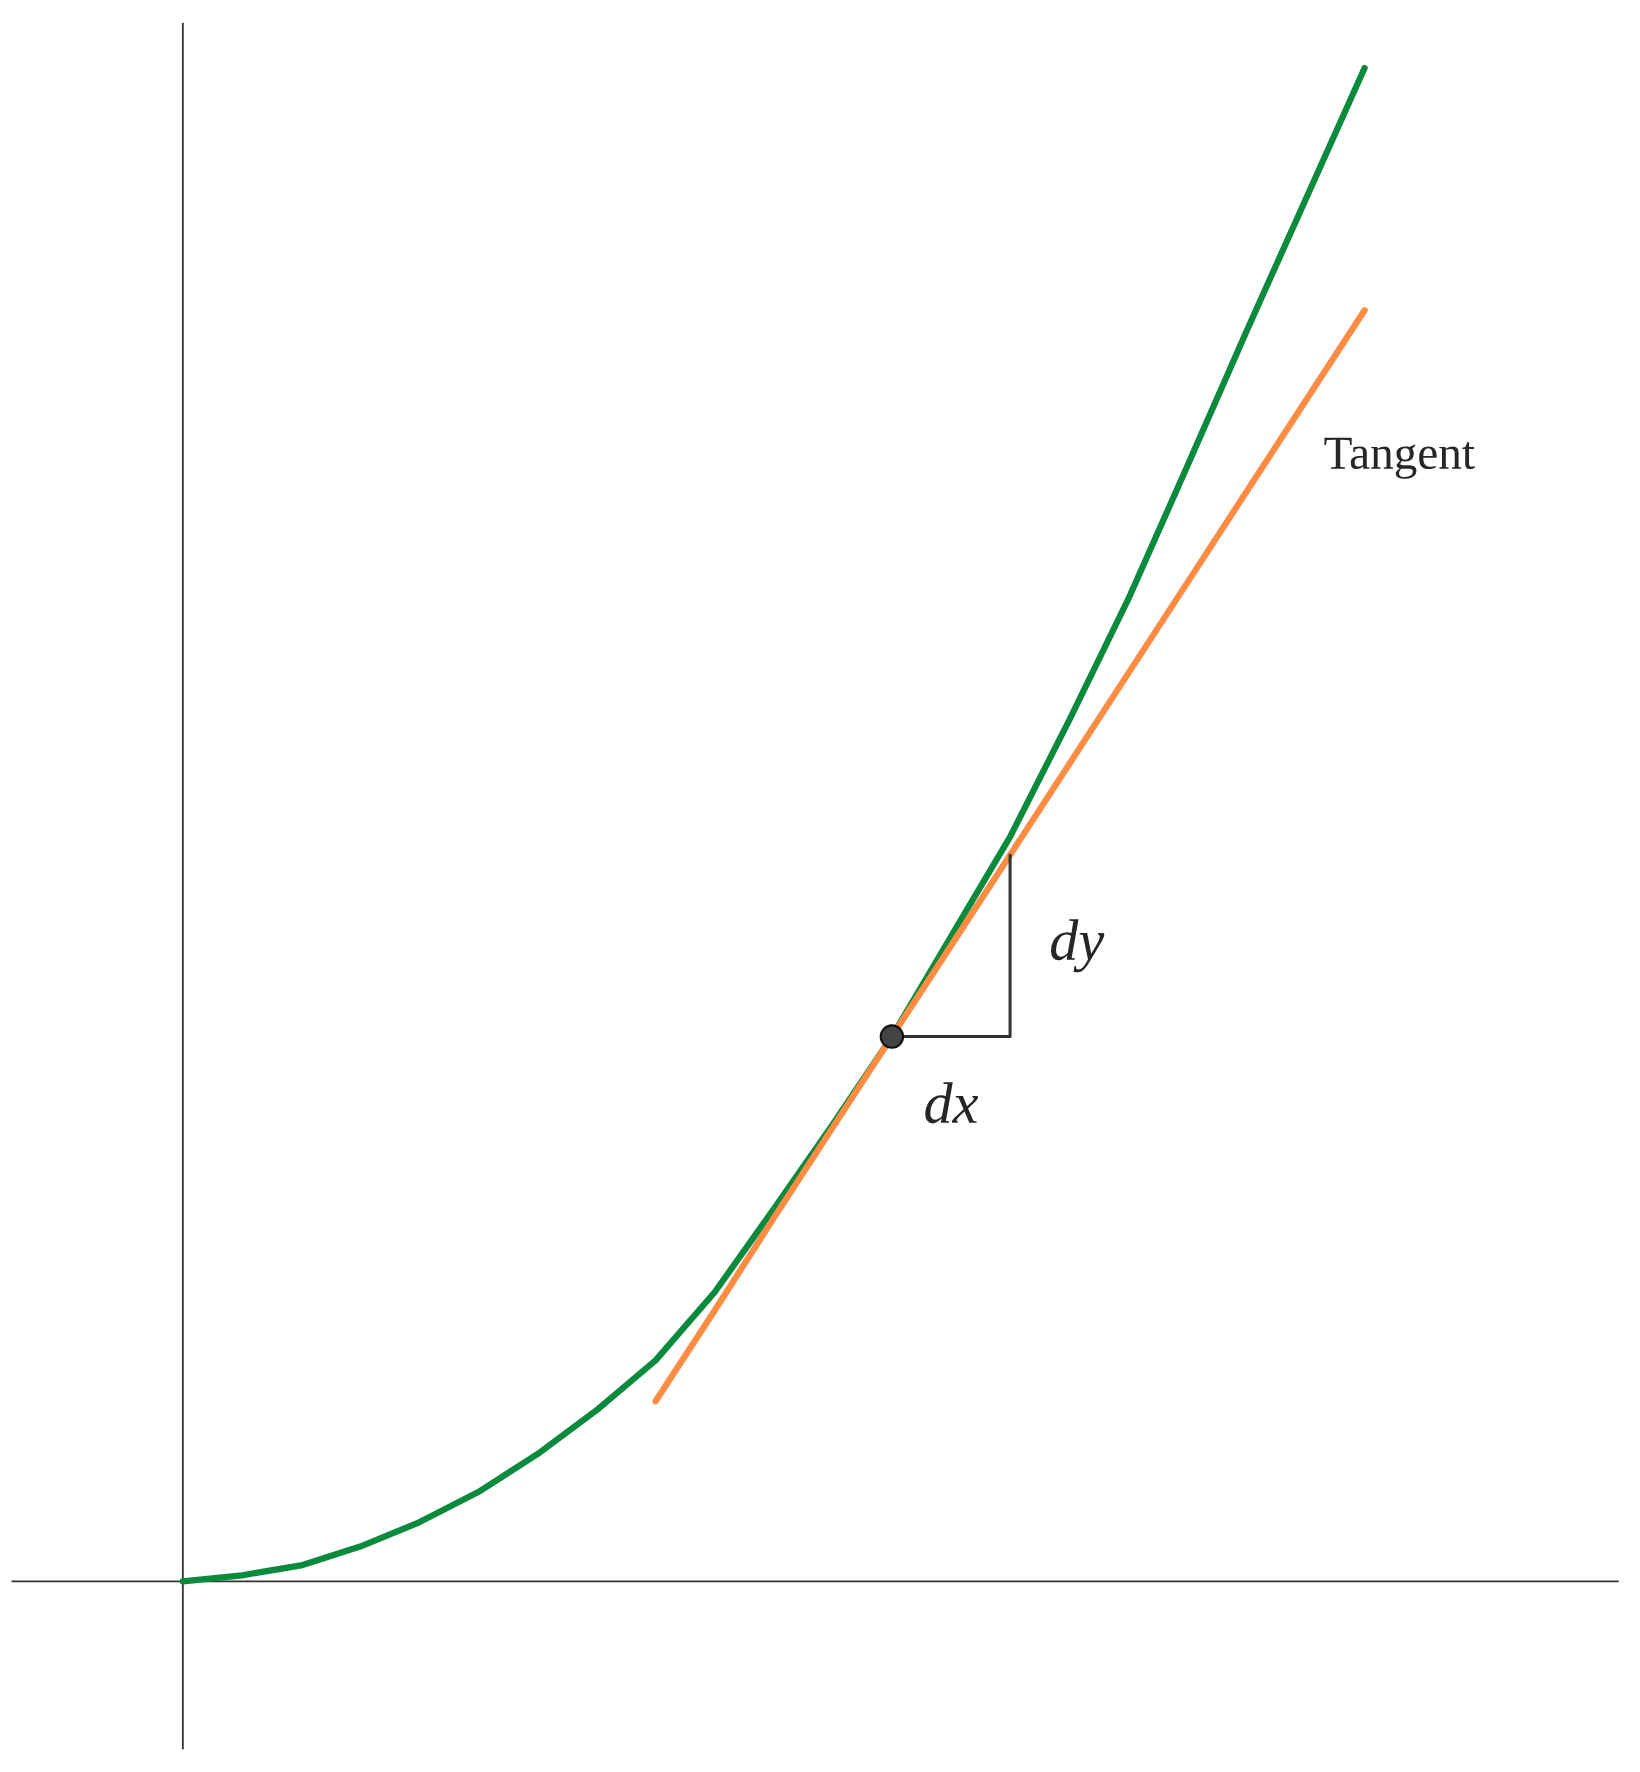  Describe the element at coordinates (952, 1103) in the screenshot. I see `annotation: dx` at that location.